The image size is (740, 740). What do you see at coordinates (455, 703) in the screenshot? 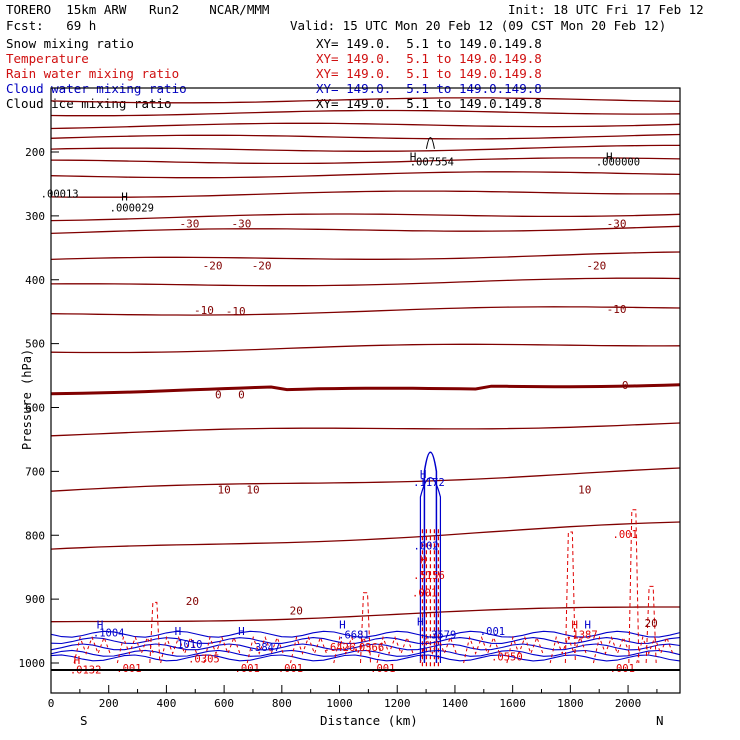
I see `x-tick-label: 1400` at bounding box center [455, 703].